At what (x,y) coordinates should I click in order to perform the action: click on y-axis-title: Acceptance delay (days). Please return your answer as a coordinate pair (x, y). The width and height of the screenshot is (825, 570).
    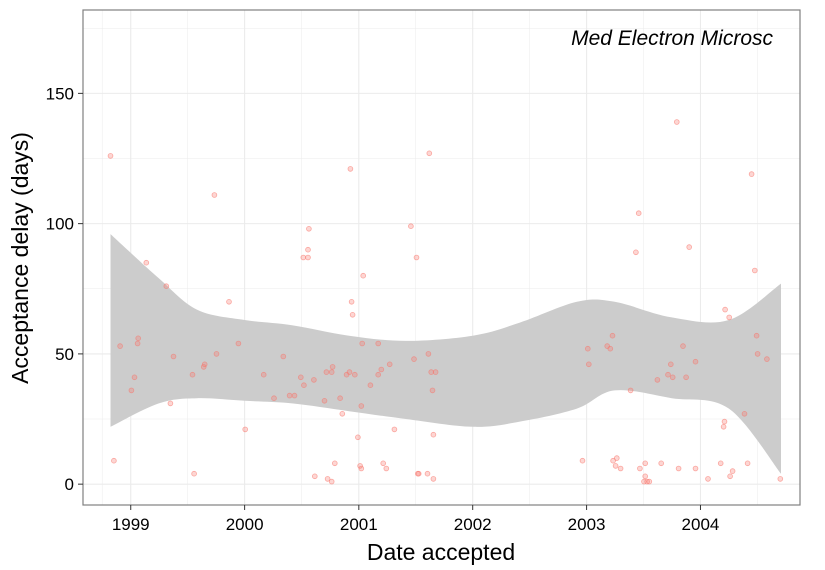
    Looking at the image, I should click on (20, 258).